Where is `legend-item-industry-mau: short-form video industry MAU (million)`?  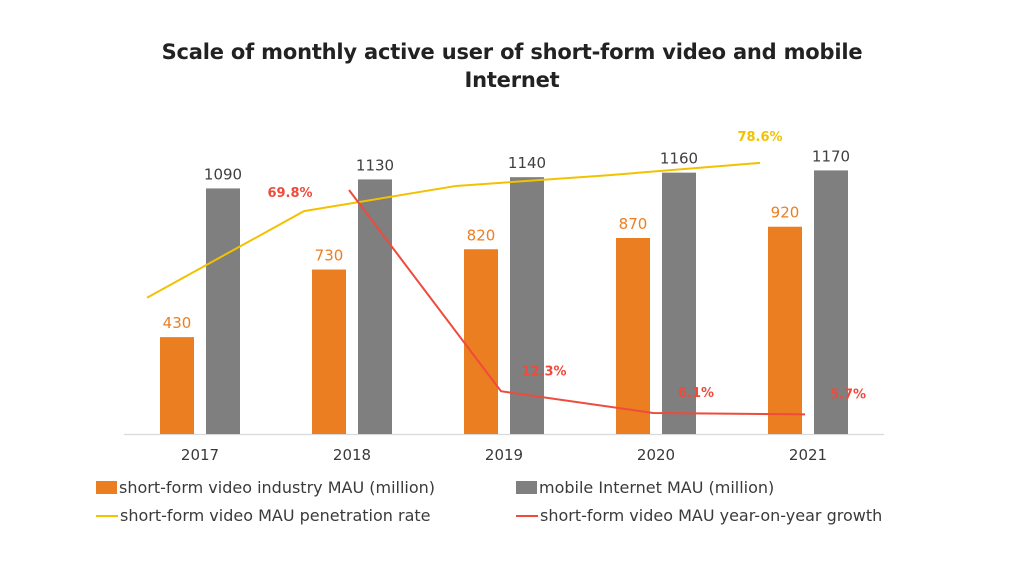
legend-item-industry-mau: short-form video industry MAU (million) is located at coordinates (265, 487).